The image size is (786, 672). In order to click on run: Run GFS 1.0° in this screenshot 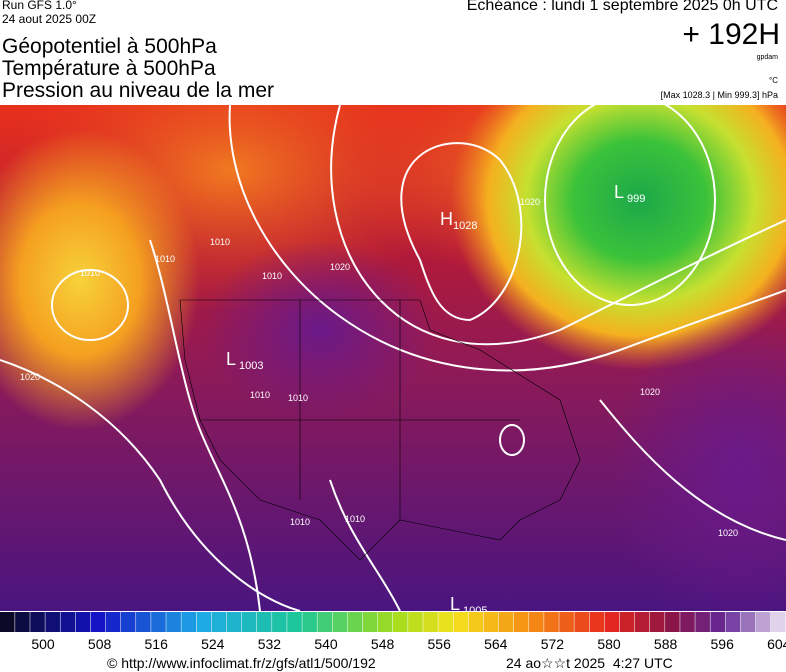, I will do `click(39, 6)`.